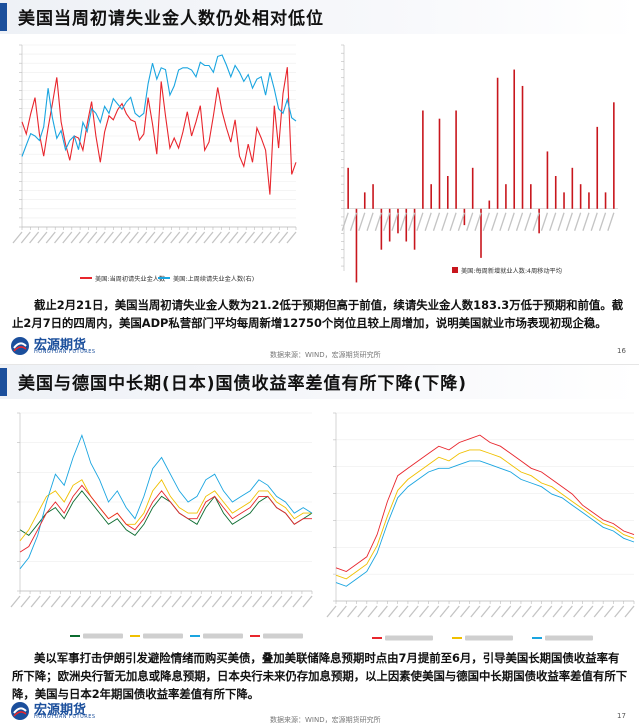 The width and height of the screenshot is (639, 728). I want to click on logo-text-cn: 宏源期货, so click(60, 710).